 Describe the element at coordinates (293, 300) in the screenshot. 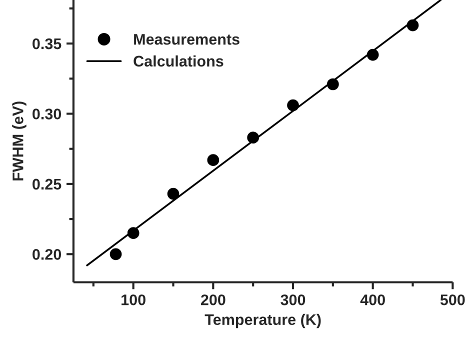

I see `x-tick-label: 300` at that location.